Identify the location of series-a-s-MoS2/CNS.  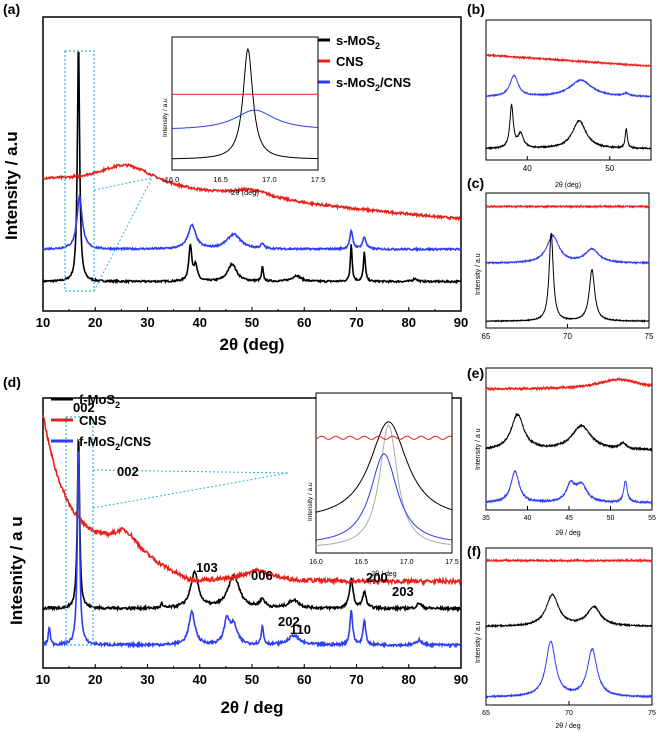
(252, 223).